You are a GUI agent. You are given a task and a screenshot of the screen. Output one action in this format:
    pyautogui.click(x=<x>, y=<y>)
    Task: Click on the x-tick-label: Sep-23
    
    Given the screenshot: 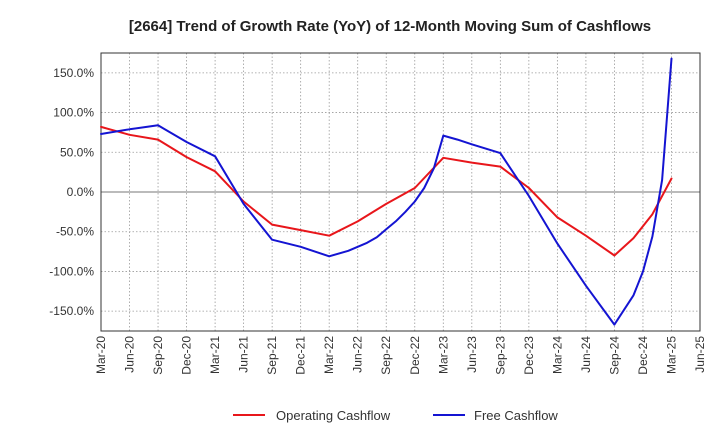 What is the action you would take?
    pyautogui.click(x=500, y=355)
    